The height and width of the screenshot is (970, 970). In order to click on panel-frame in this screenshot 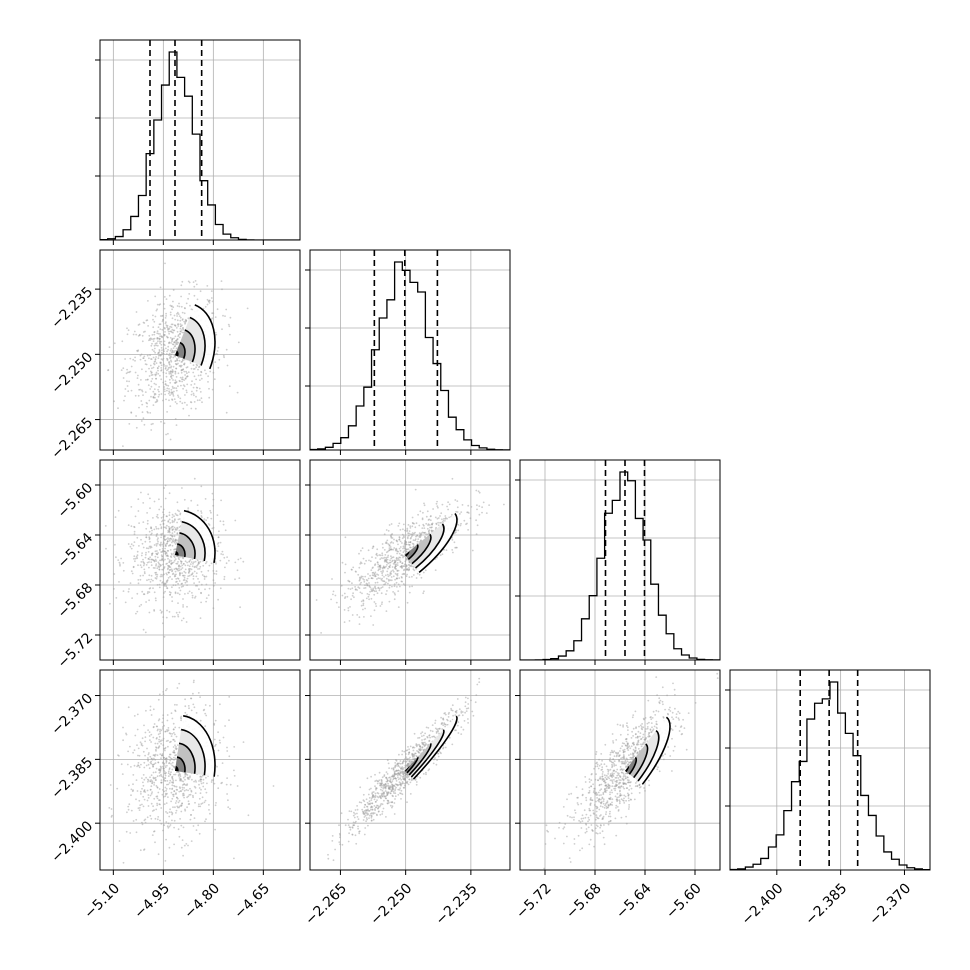, I will do `click(620, 560)`.